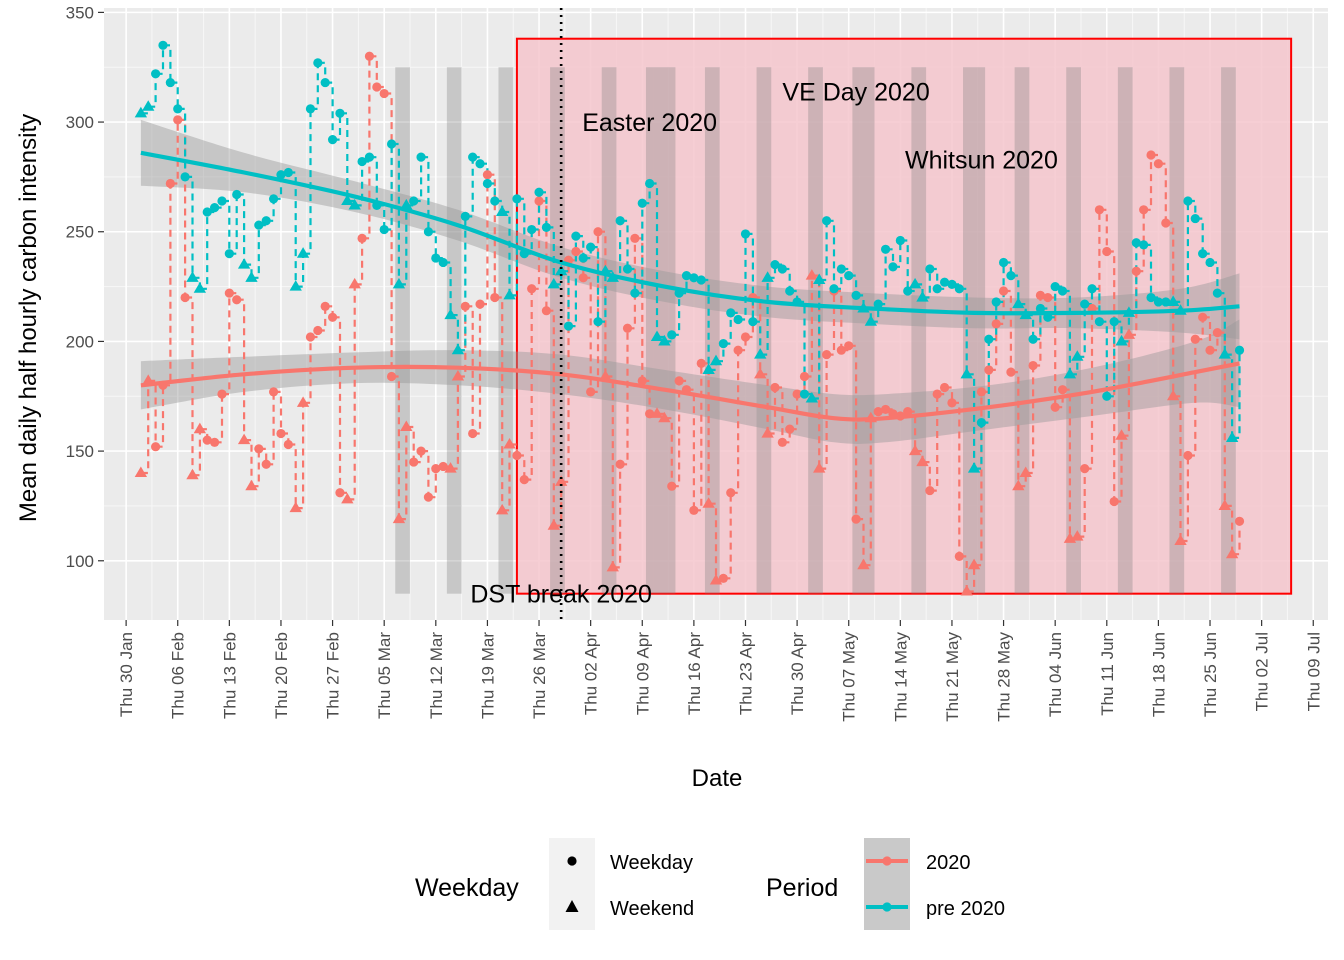 Image resolution: width=1344 pixels, height=960 pixels. What do you see at coordinates (1073, 330) in the screenshot?
I see `weekend-shade` at bounding box center [1073, 330].